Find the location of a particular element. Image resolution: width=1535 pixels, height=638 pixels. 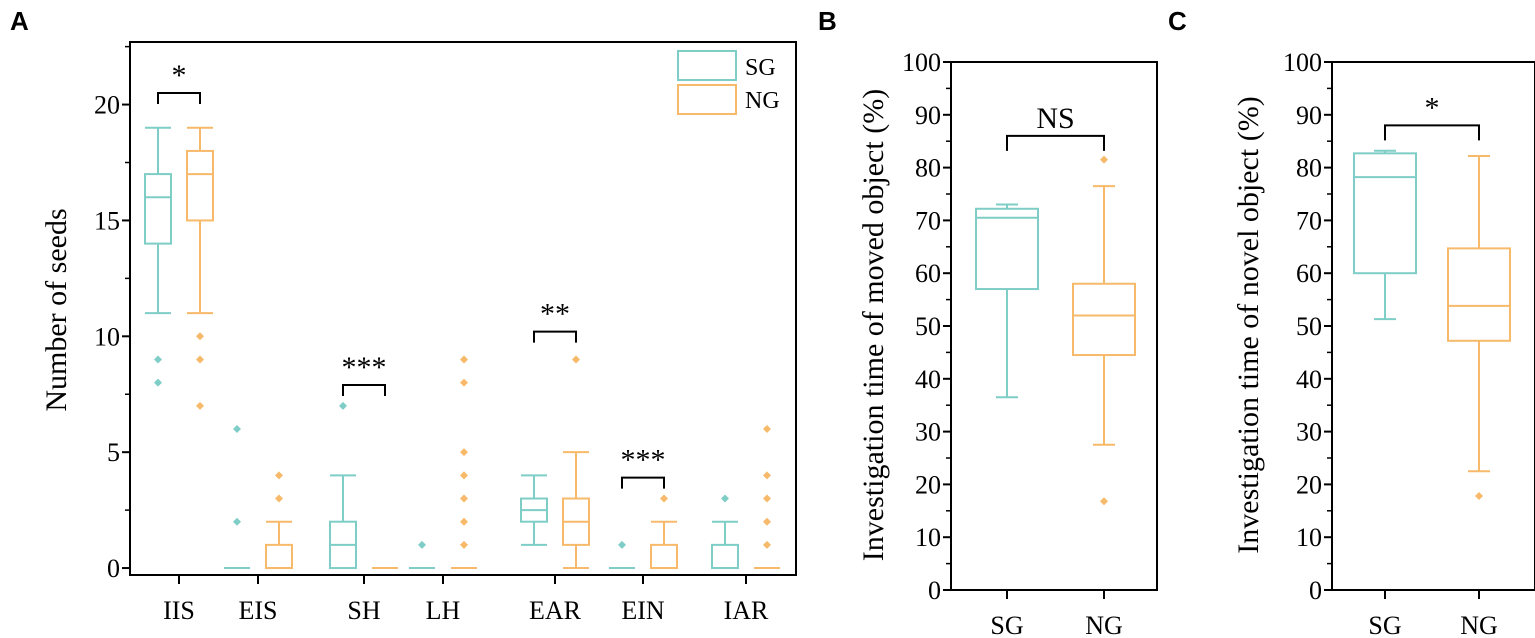

panel-letter-a: A is located at coordinates (19, 21).